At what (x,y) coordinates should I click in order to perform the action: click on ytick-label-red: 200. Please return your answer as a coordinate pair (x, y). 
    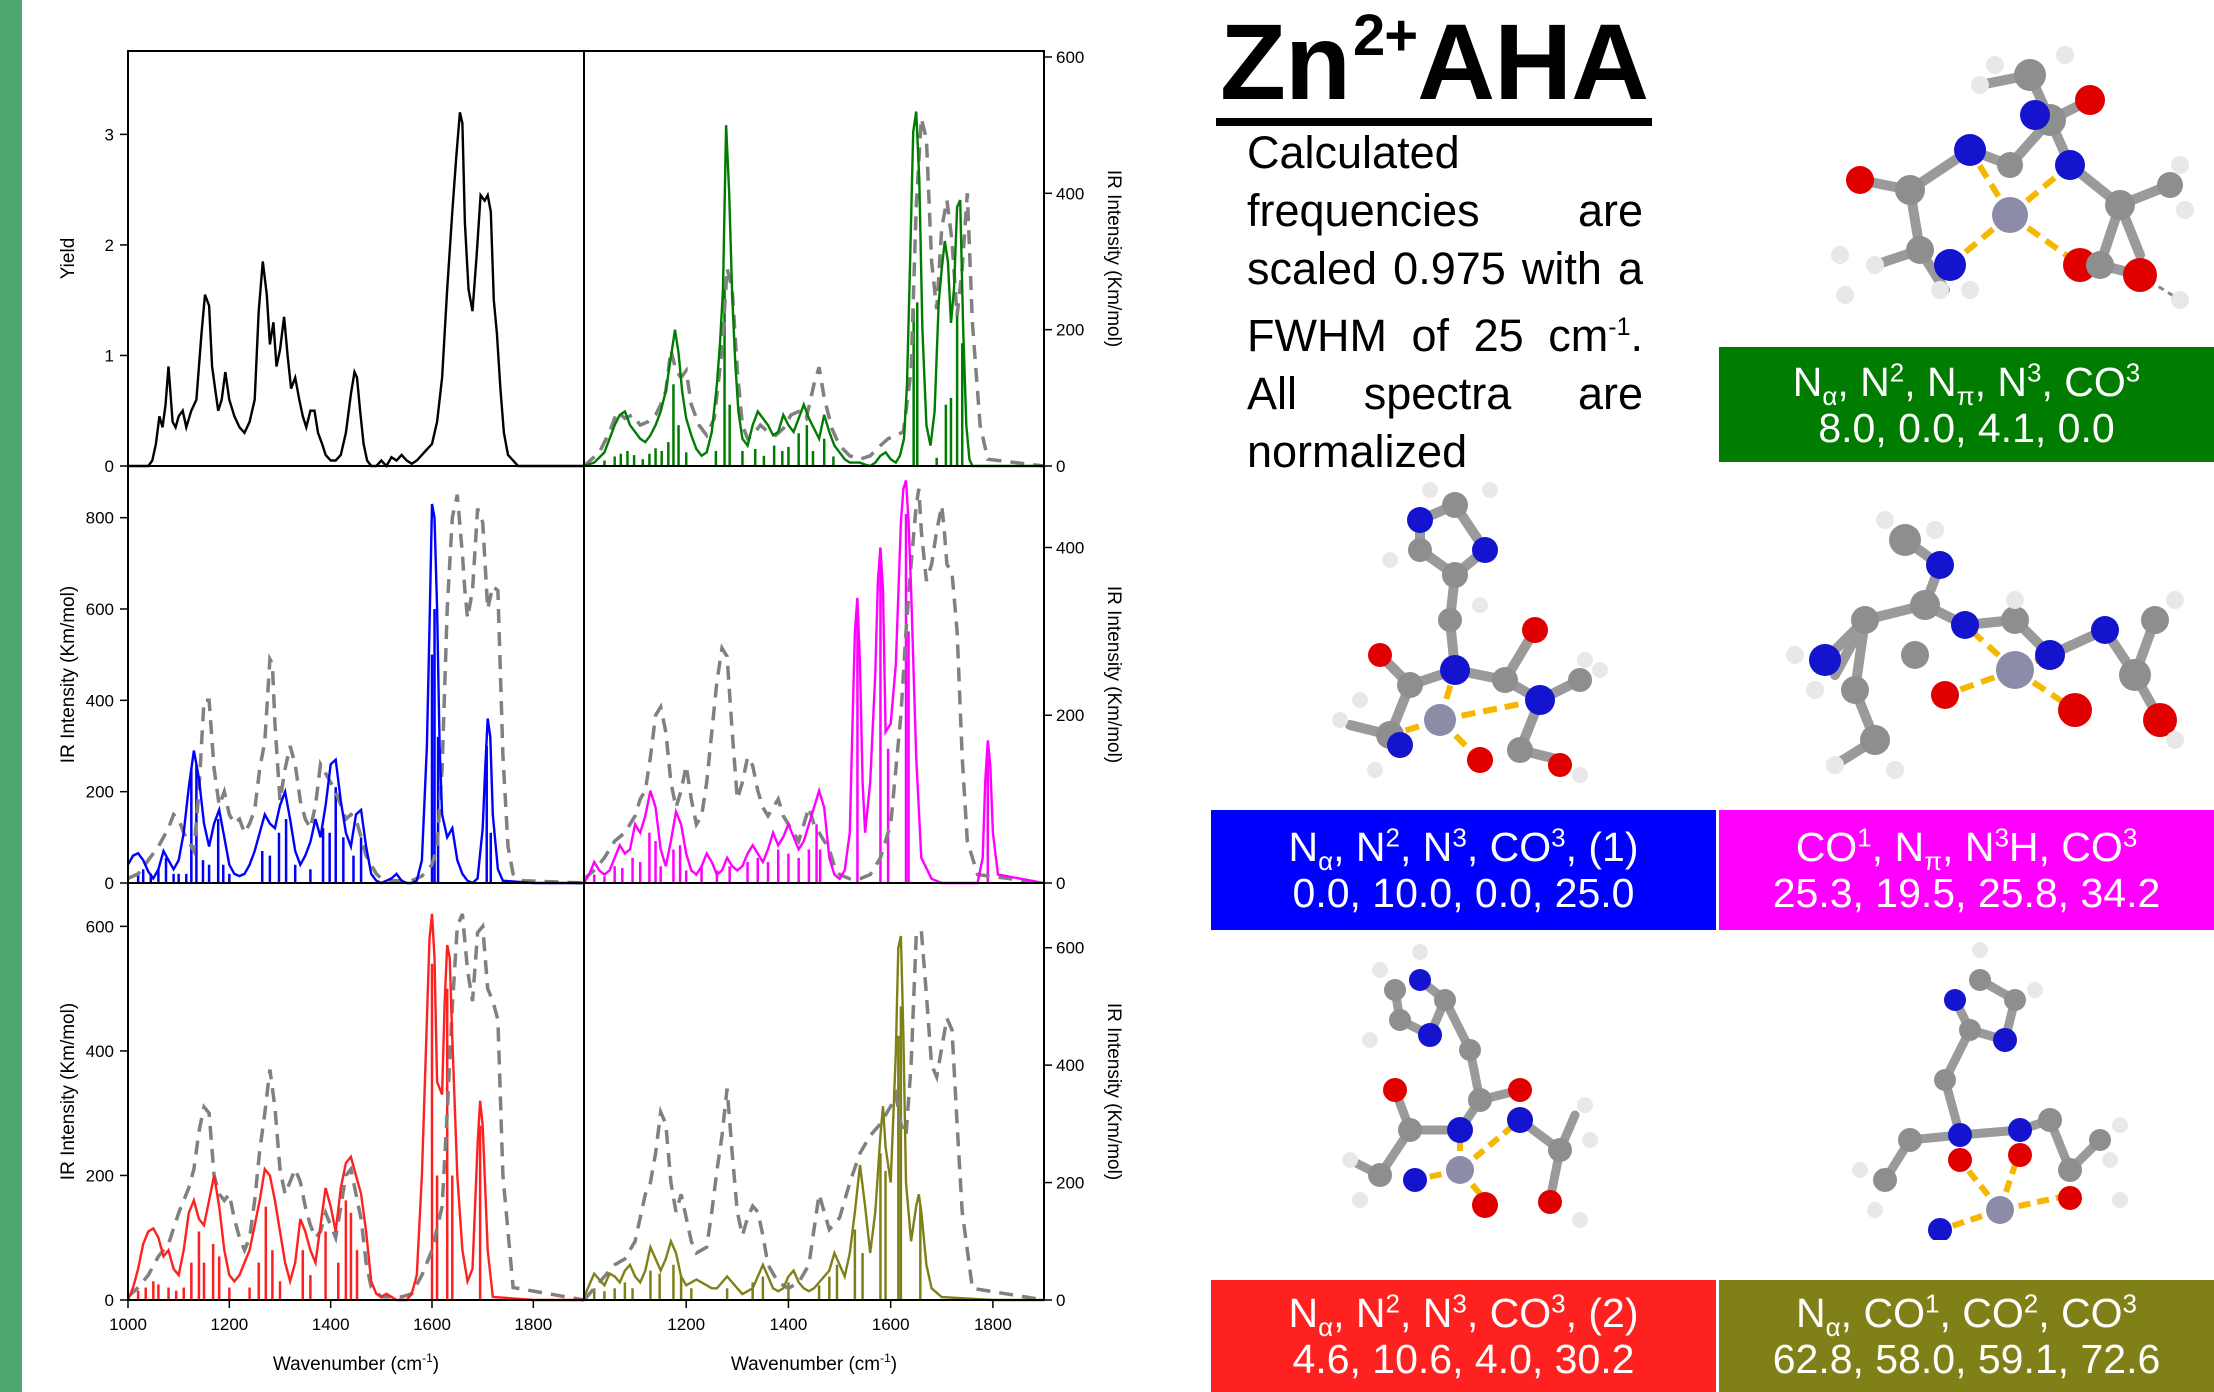
    Looking at the image, I should click on (100, 1175).